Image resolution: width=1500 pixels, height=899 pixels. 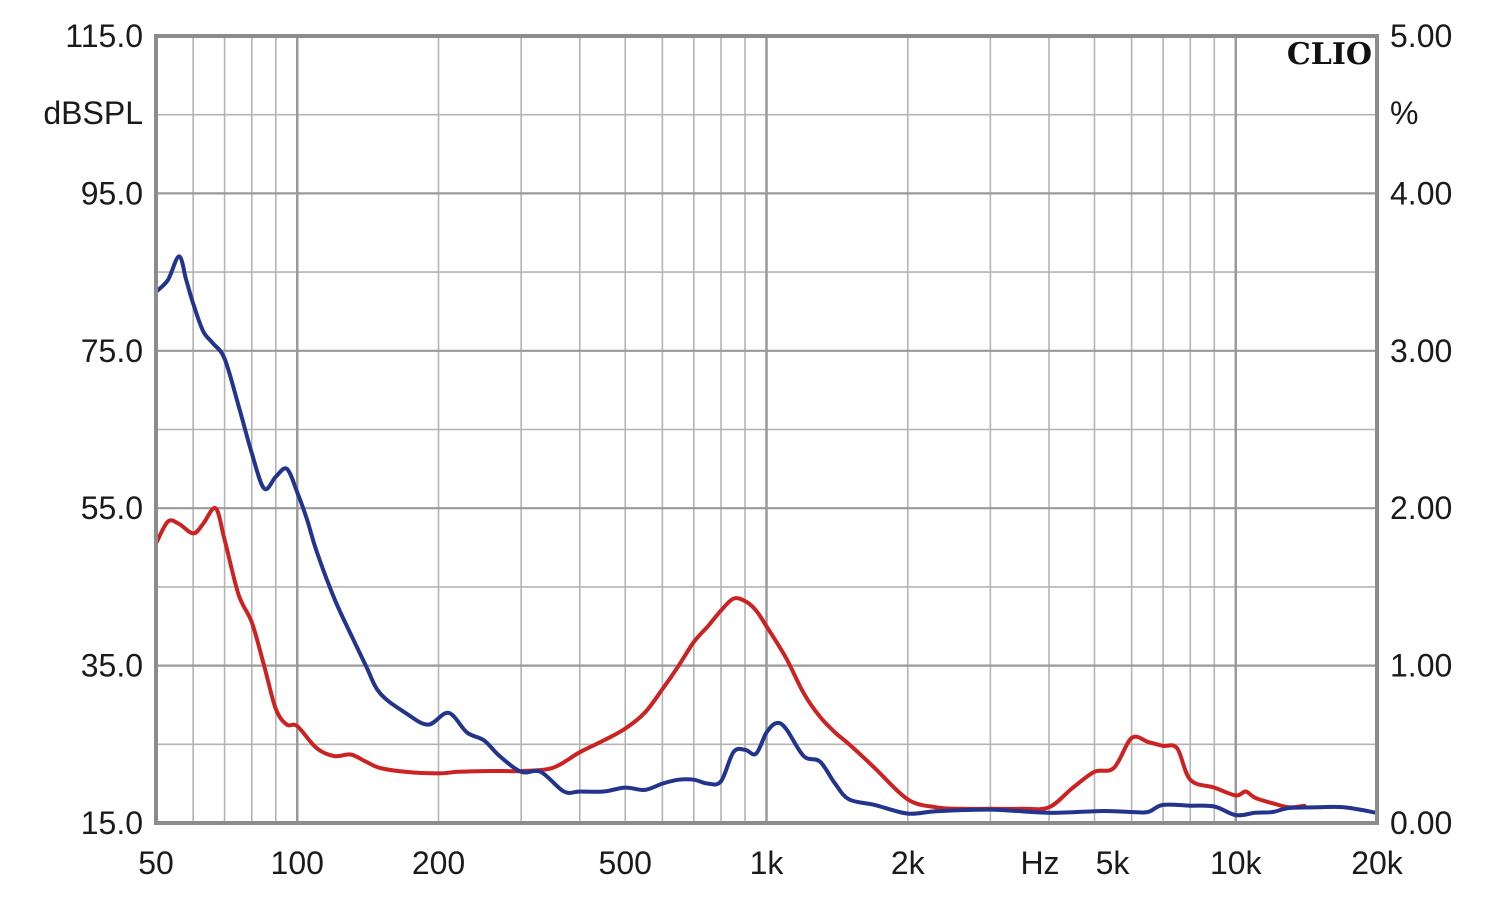 What do you see at coordinates (1404, 113) in the screenshot?
I see `right-axis-unit-label: %` at bounding box center [1404, 113].